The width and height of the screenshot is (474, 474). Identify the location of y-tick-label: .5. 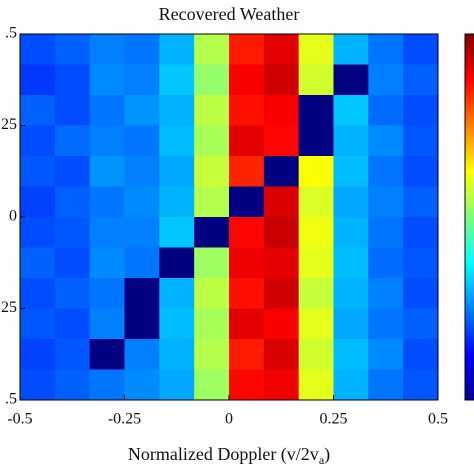
(11, 33).